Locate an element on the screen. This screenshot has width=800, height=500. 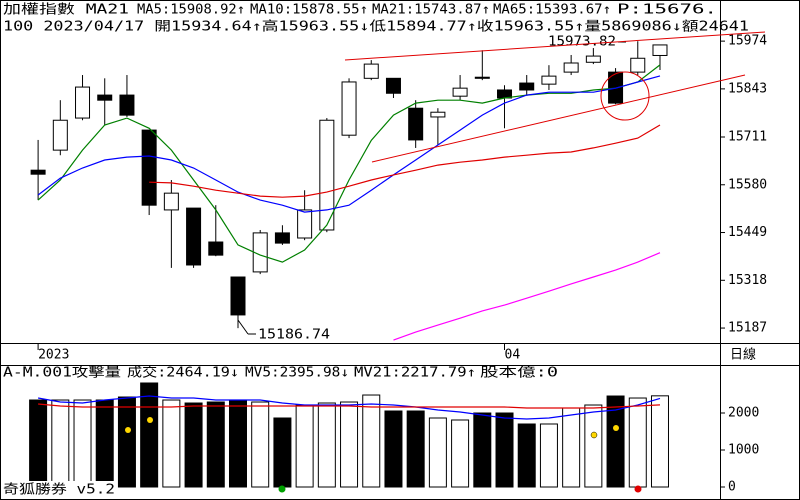
y-tick-label: 15318 is located at coordinates (747, 280).